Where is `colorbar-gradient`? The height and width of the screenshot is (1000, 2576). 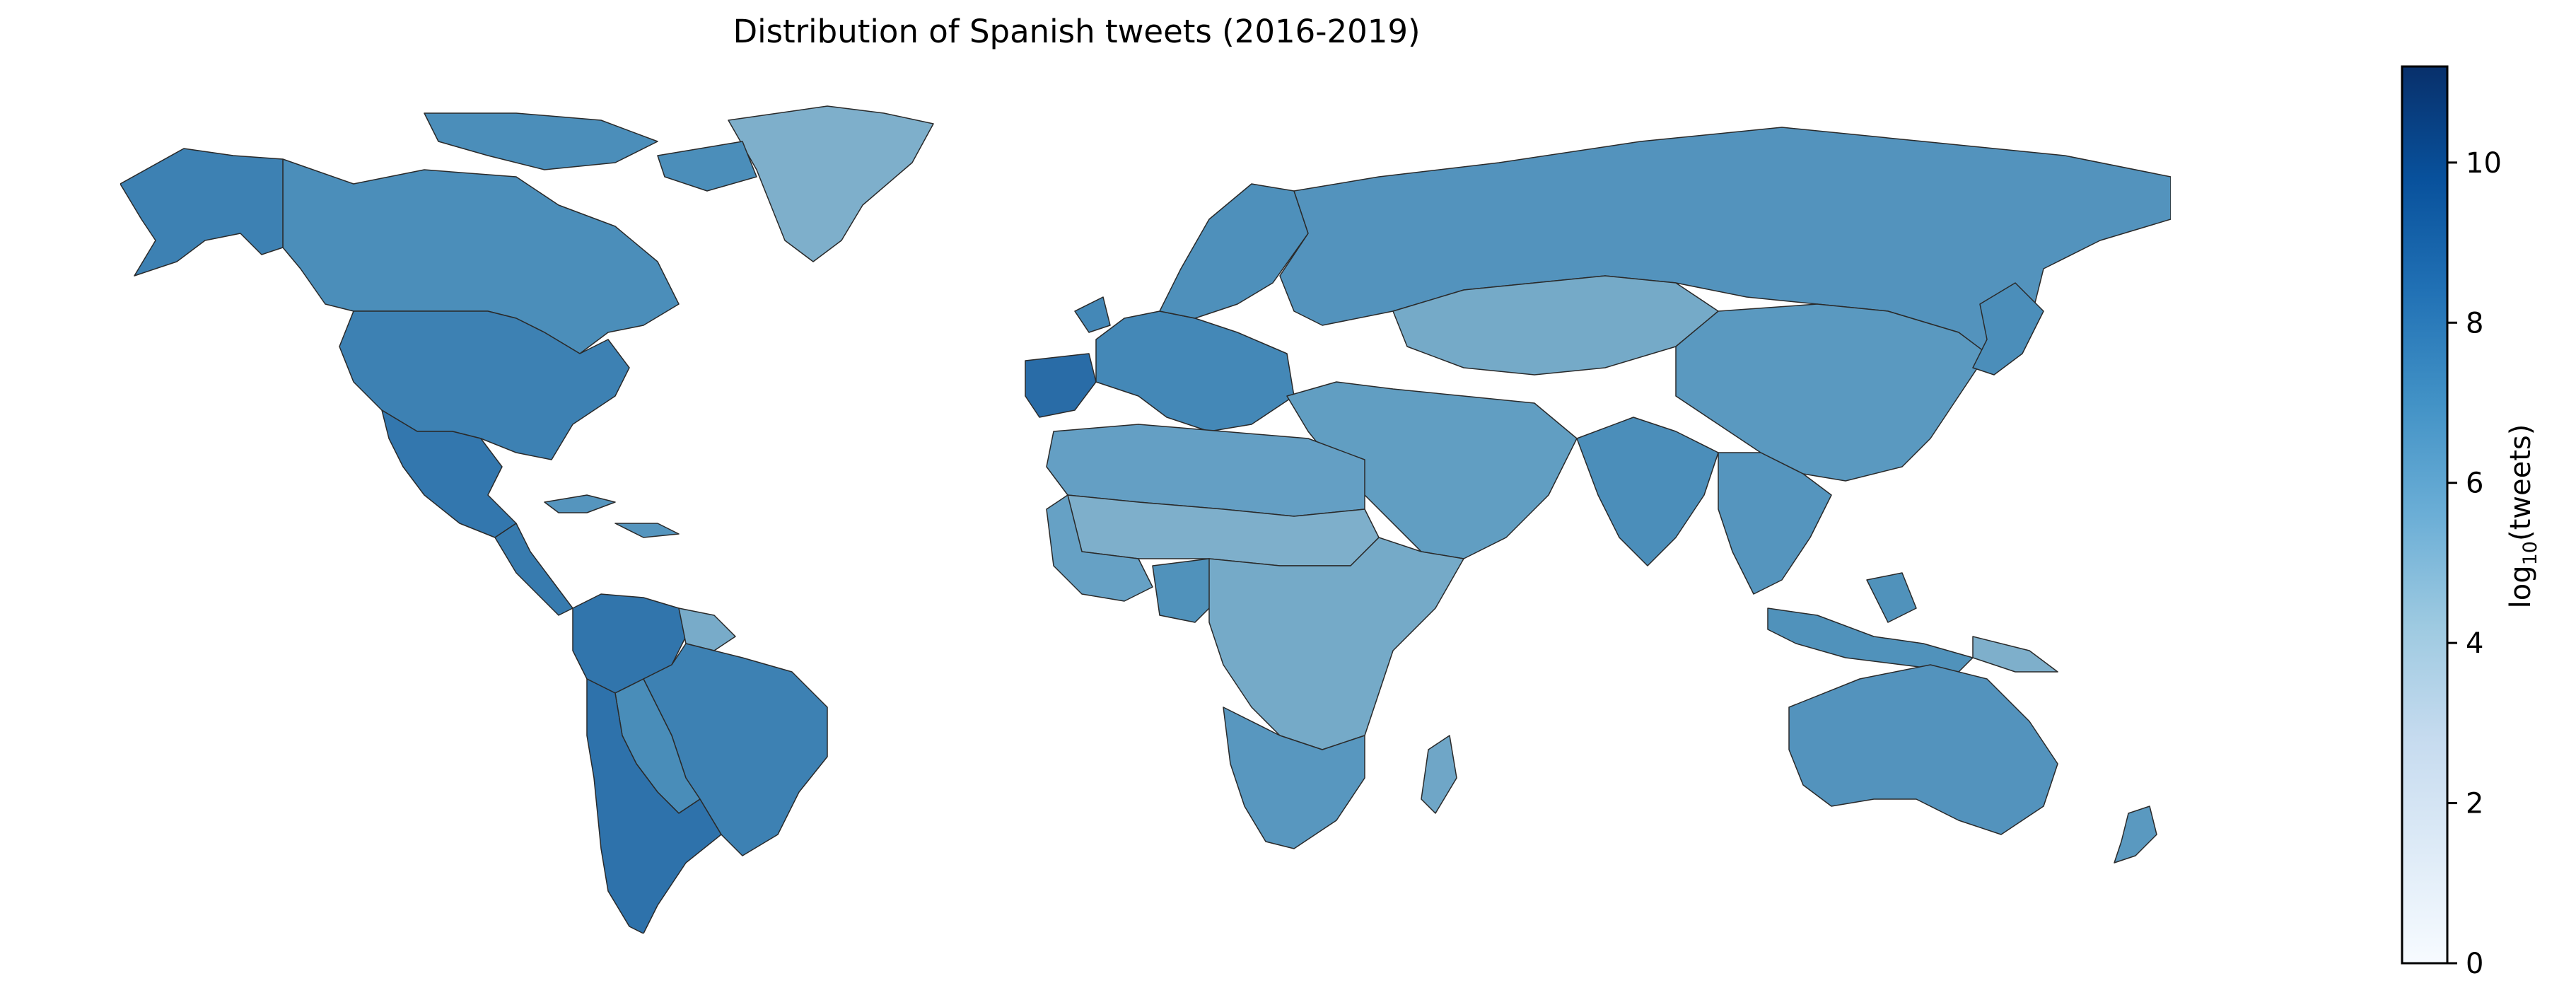
colorbar-gradient is located at coordinates (2425, 515).